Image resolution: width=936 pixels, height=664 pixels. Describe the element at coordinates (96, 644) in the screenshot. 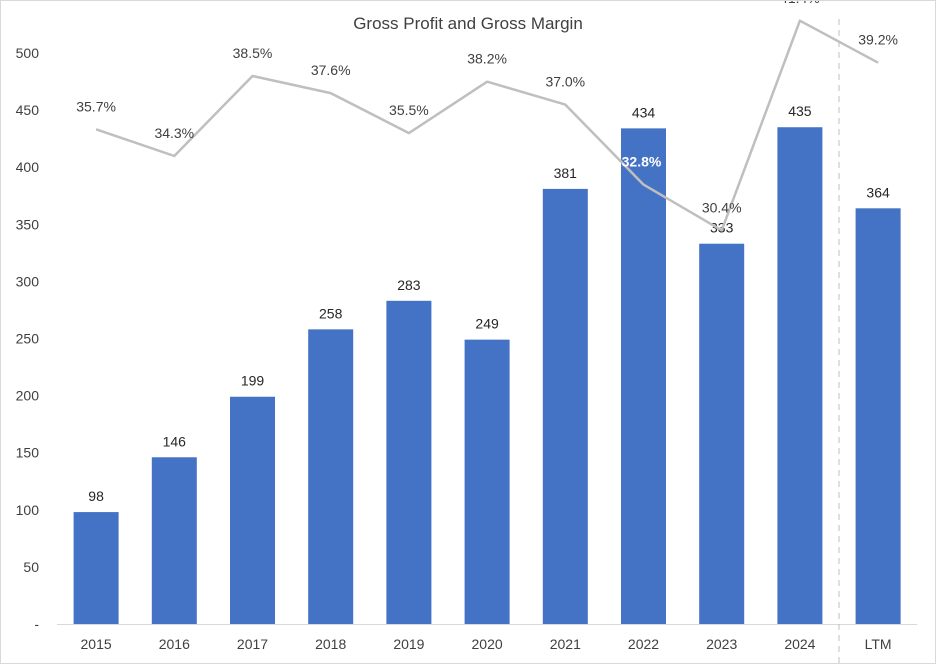

I see `x-tick-label: 2015` at that location.